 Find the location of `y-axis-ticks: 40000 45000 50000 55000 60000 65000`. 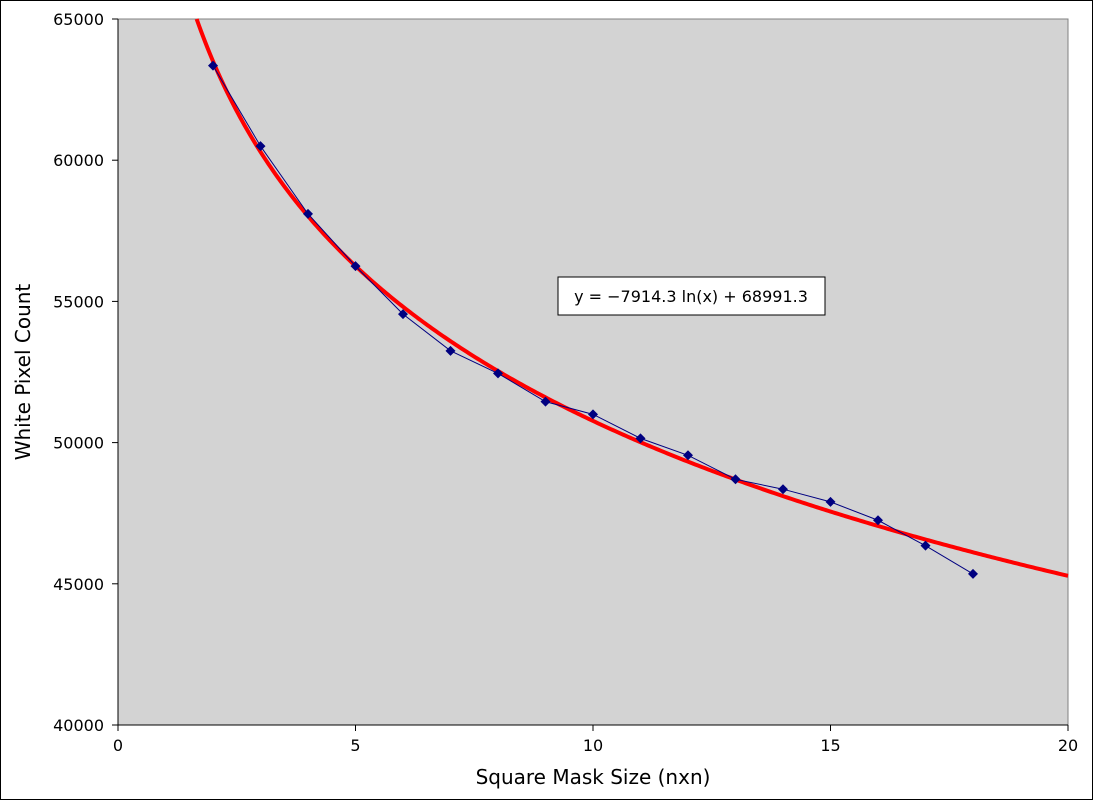

y-axis-ticks: 40000 45000 50000 55000 60000 65000 is located at coordinates (86, 372).